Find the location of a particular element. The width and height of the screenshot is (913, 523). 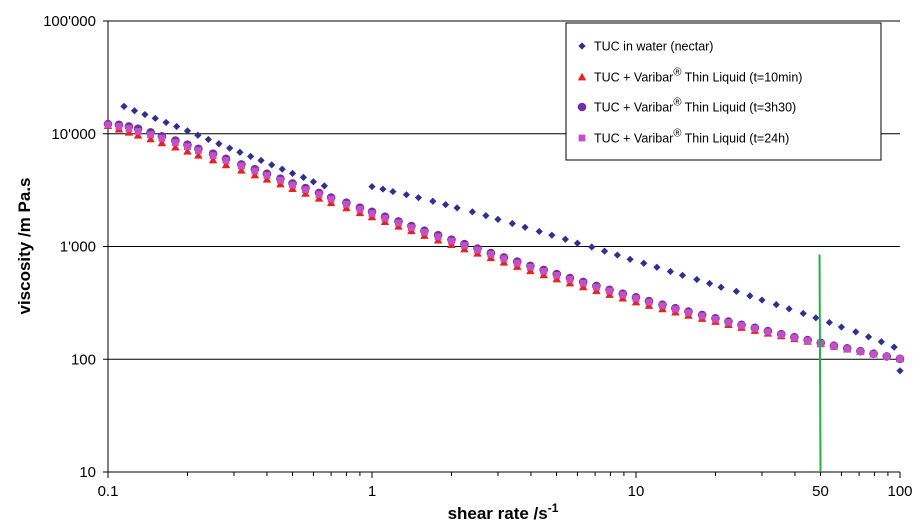

legend-marker-diamond is located at coordinates (582, 46).